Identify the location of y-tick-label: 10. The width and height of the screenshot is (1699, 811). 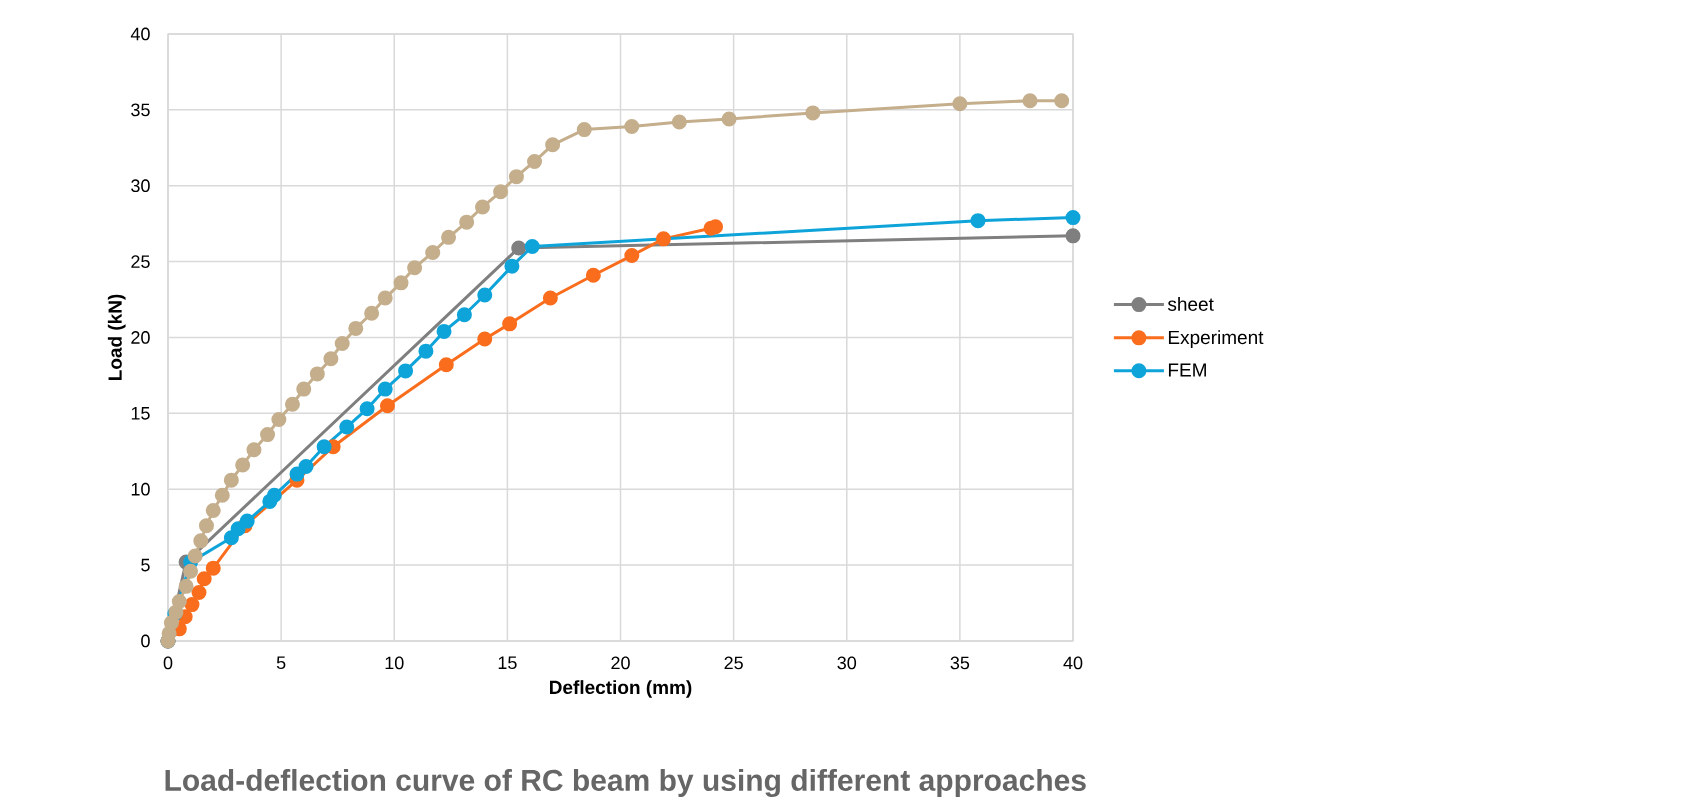
(140, 489).